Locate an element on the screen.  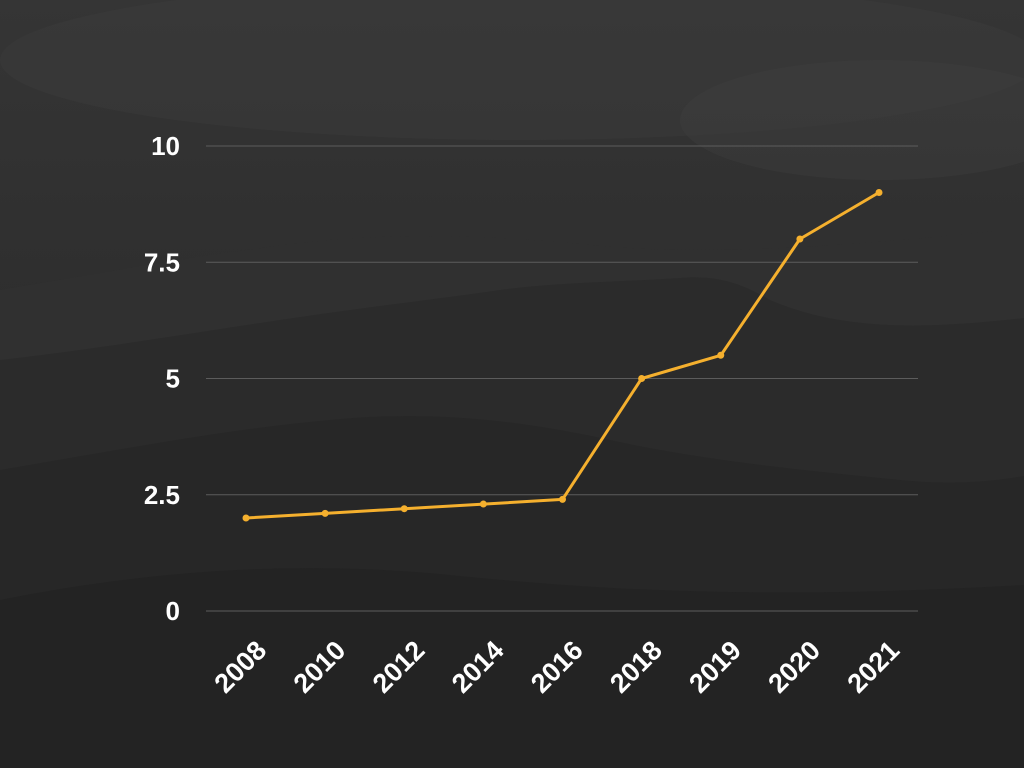
y-tick-label: 7.5 is located at coordinates (162, 262).